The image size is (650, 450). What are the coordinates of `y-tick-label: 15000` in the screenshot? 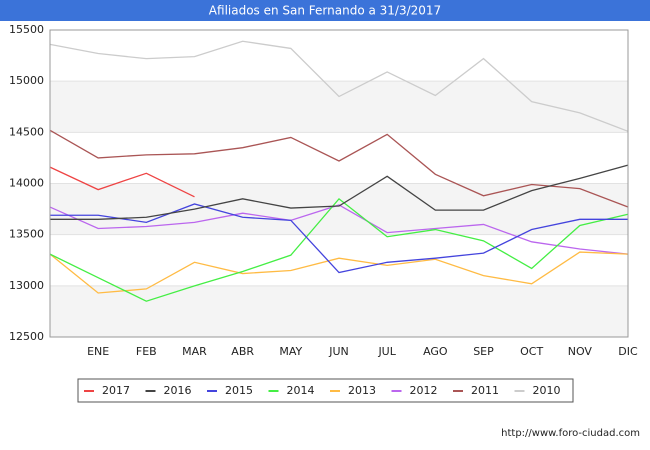 It's located at (26, 80).